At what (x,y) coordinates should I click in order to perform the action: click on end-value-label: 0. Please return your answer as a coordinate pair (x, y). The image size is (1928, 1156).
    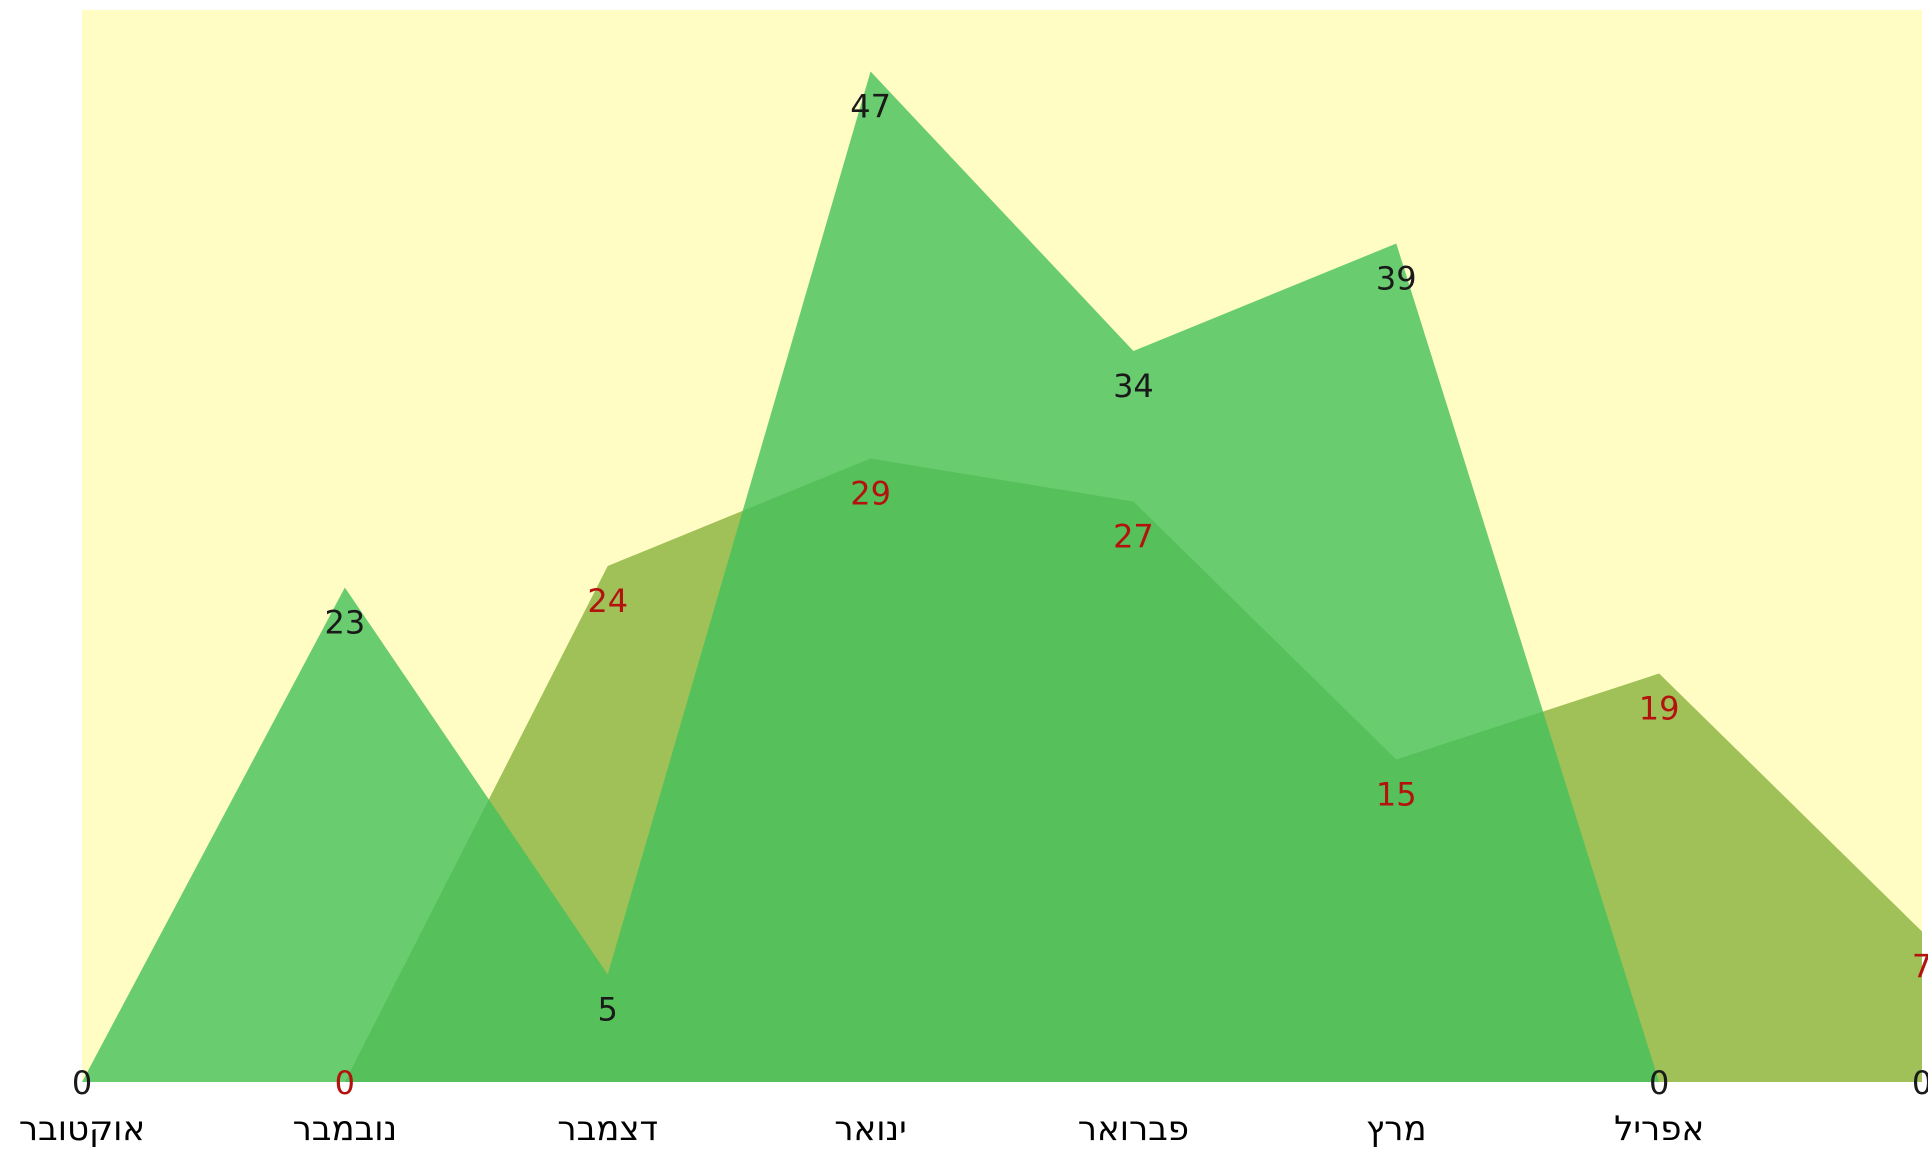
    Looking at the image, I should click on (1920, 1083).